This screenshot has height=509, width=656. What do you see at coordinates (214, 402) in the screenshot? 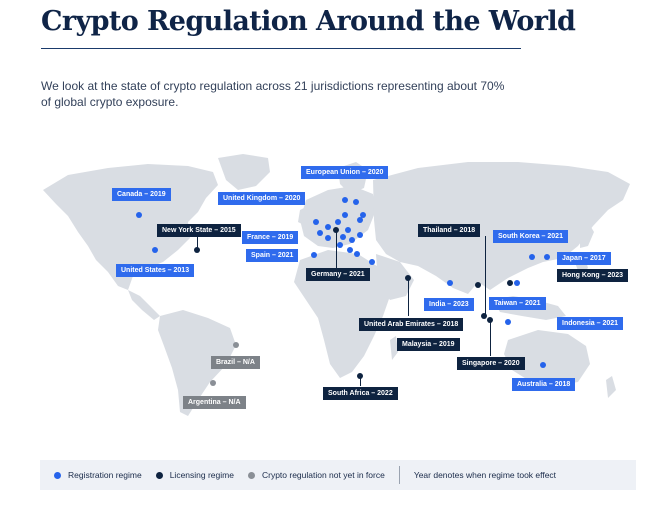
I see `label-argentina: Argentina – N/A` at bounding box center [214, 402].